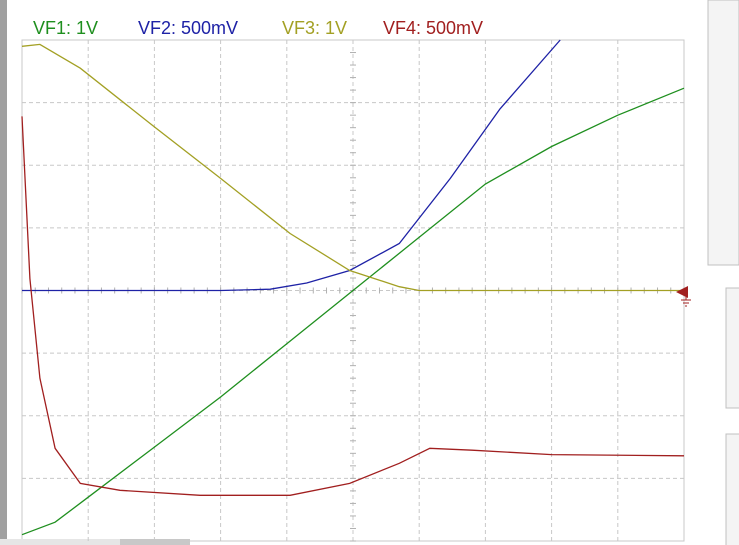 The height and width of the screenshot is (545, 739). I want to click on scrollbar, so click(95, 542).